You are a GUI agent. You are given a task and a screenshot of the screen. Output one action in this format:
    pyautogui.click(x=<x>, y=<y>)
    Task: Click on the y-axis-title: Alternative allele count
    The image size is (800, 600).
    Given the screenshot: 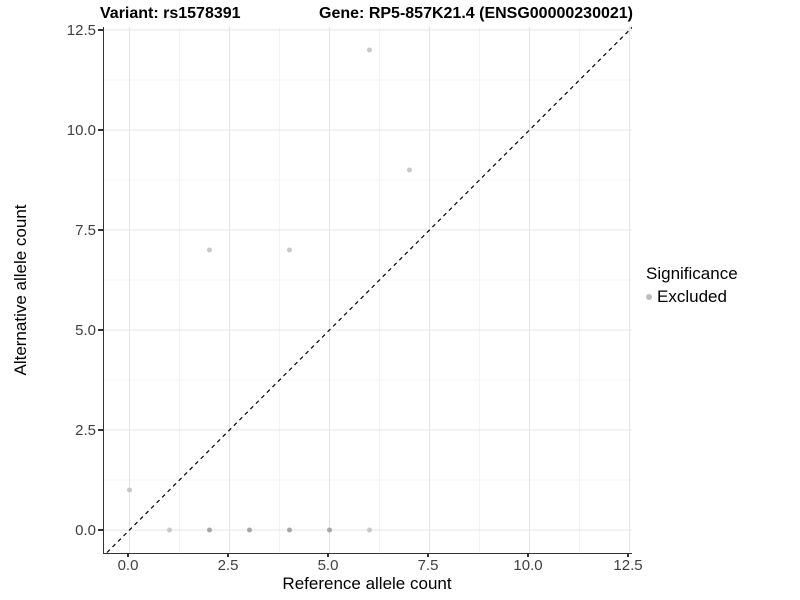 What is the action you would take?
    pyautogui.click(x=20, y=290)
    